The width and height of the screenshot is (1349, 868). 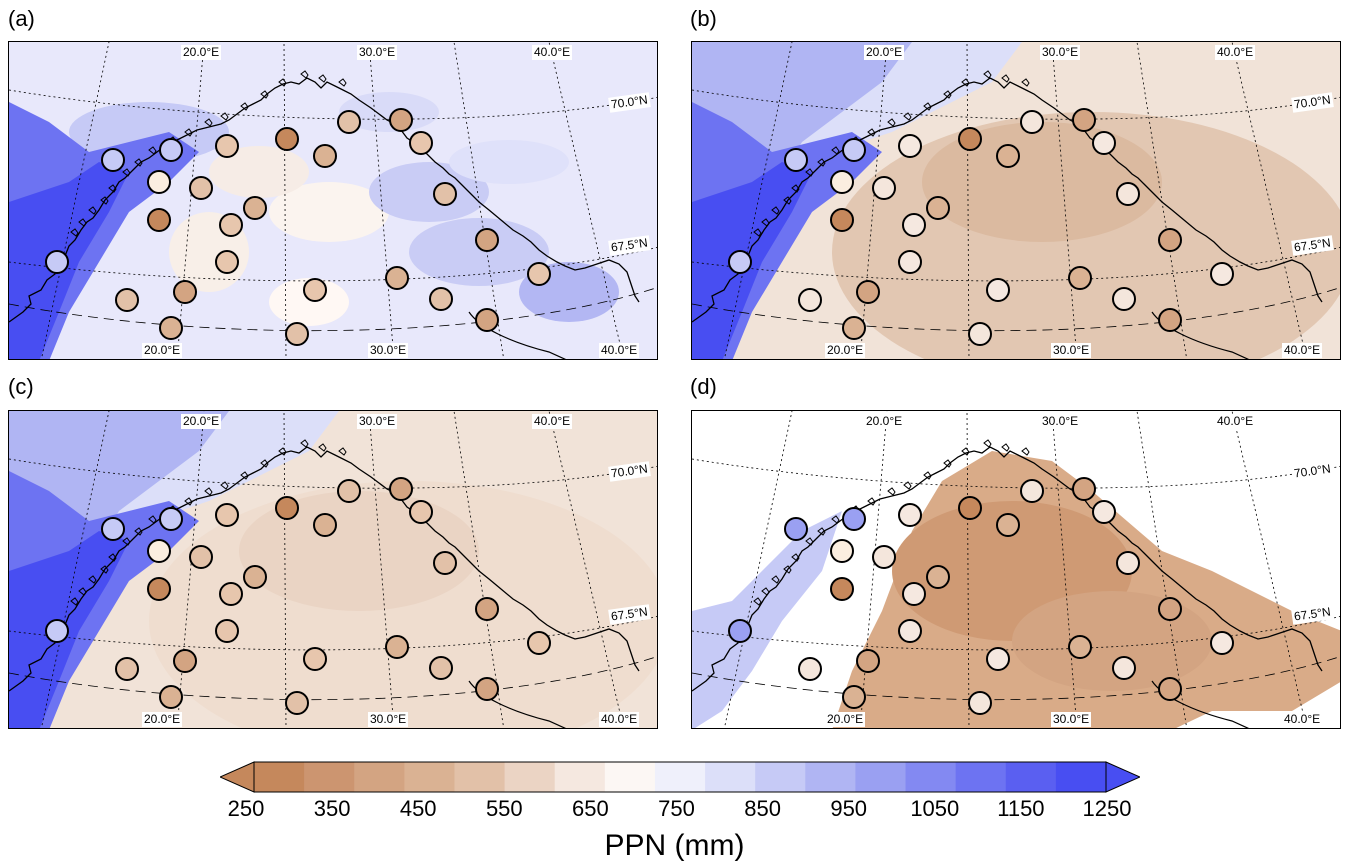 I want to click on colorbar-min-arrow, so click(x=237, y=777).